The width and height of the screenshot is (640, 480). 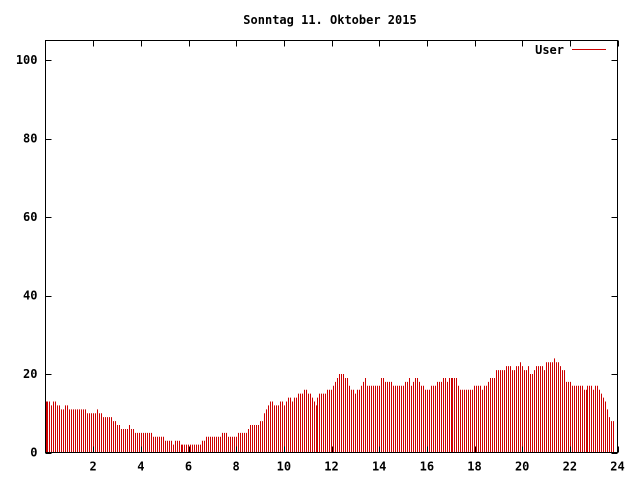 I want to click on x-tick-label: 20, so click(x=522, y=467).